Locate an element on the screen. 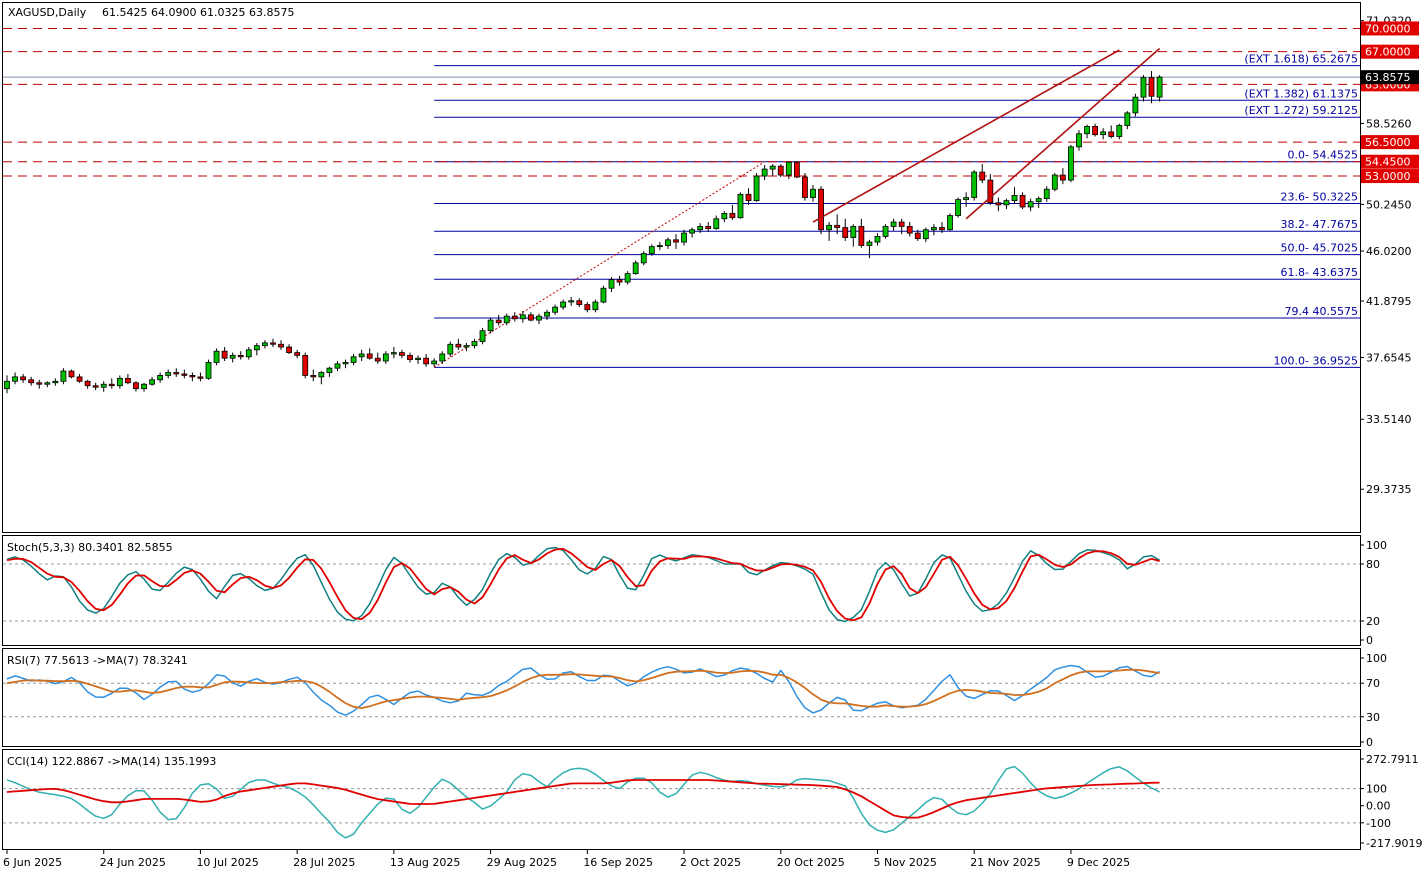 Image resolution: width=1424 pixels, height=874 pixels. stochastic-panel: 100 80 20 0 is located at coordinates (695, 593).